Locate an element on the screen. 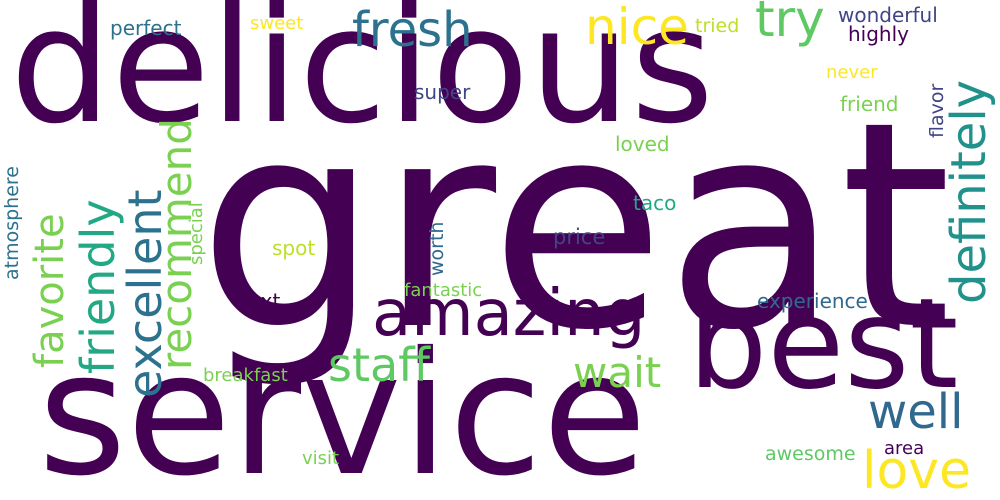 The image size is (1000, 500). word-love: love is located at coordinates (917, 470).